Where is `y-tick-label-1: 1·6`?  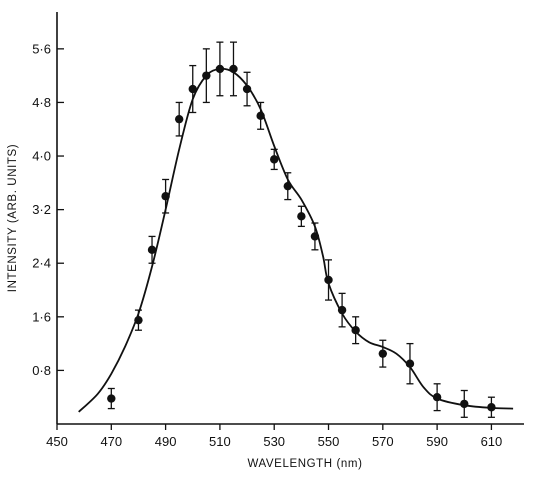
y-tick-label-1: 1·6 is located at coordinates (41, 316).